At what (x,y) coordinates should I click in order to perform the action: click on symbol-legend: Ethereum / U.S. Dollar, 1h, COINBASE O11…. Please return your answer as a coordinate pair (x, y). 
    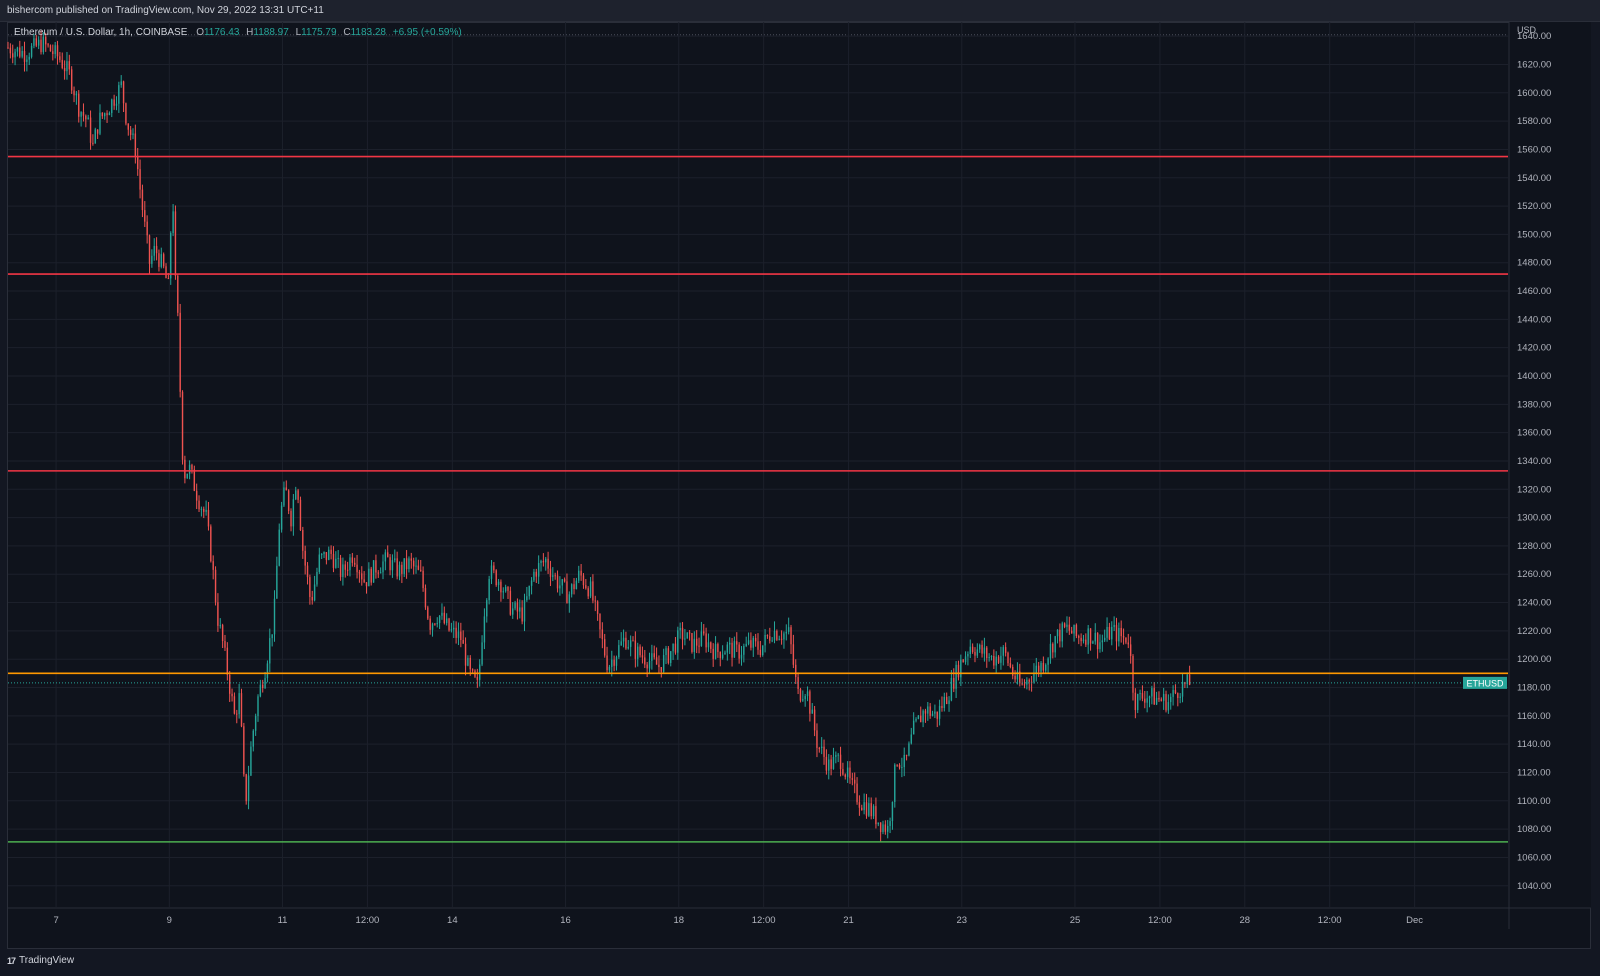
    Looking at the image, I should click on (238, 33).